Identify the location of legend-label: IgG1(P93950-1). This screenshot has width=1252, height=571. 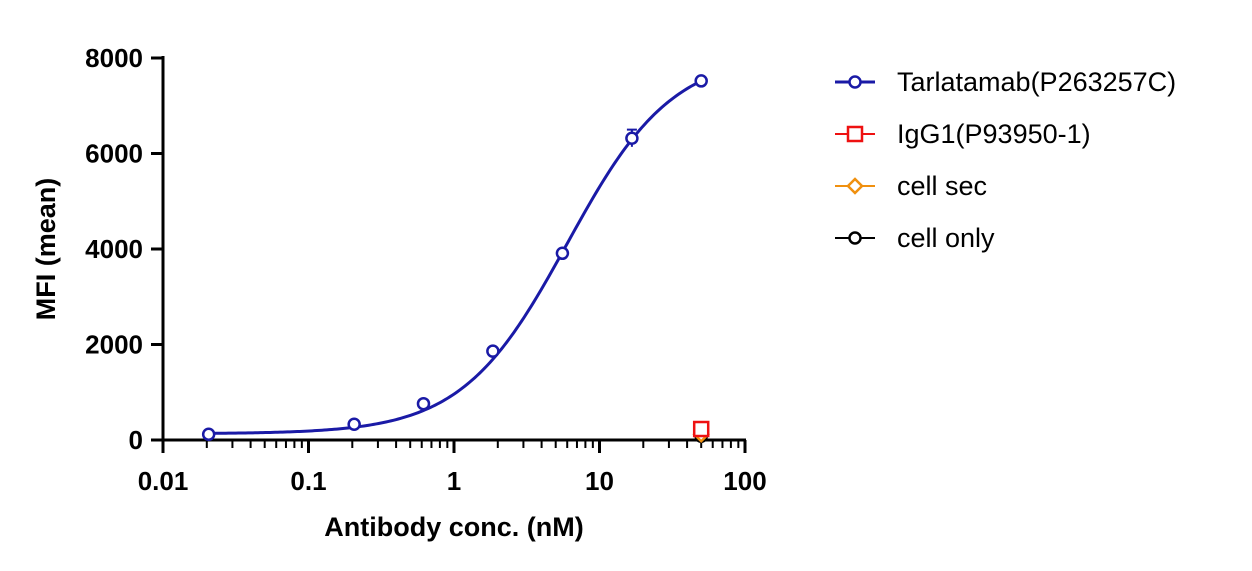
(994, 134).